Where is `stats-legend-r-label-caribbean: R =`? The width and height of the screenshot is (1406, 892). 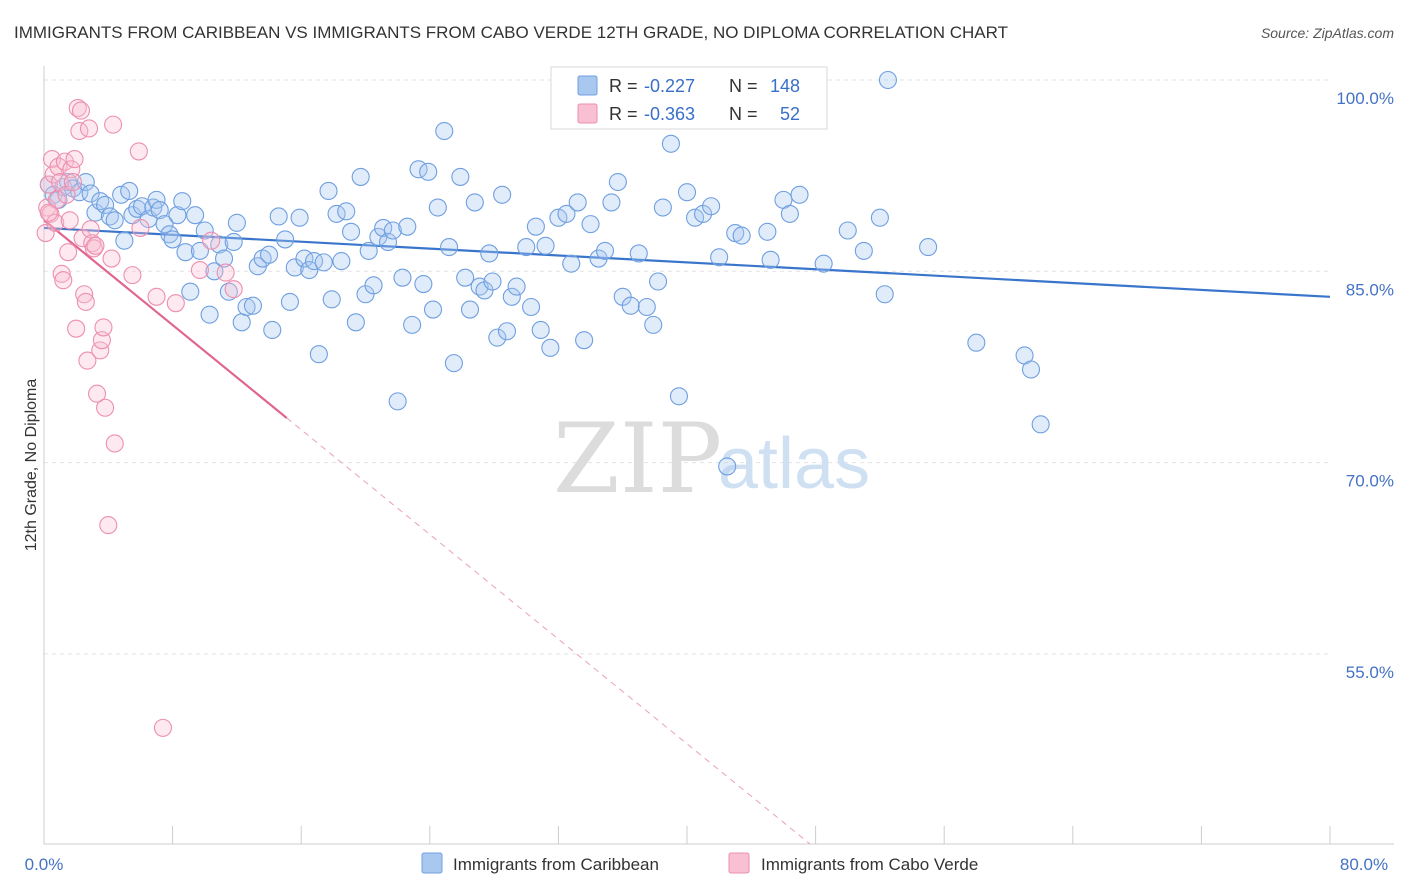 stats-legend-r-label-caribbean: R = is located at coordinates (623, 86).